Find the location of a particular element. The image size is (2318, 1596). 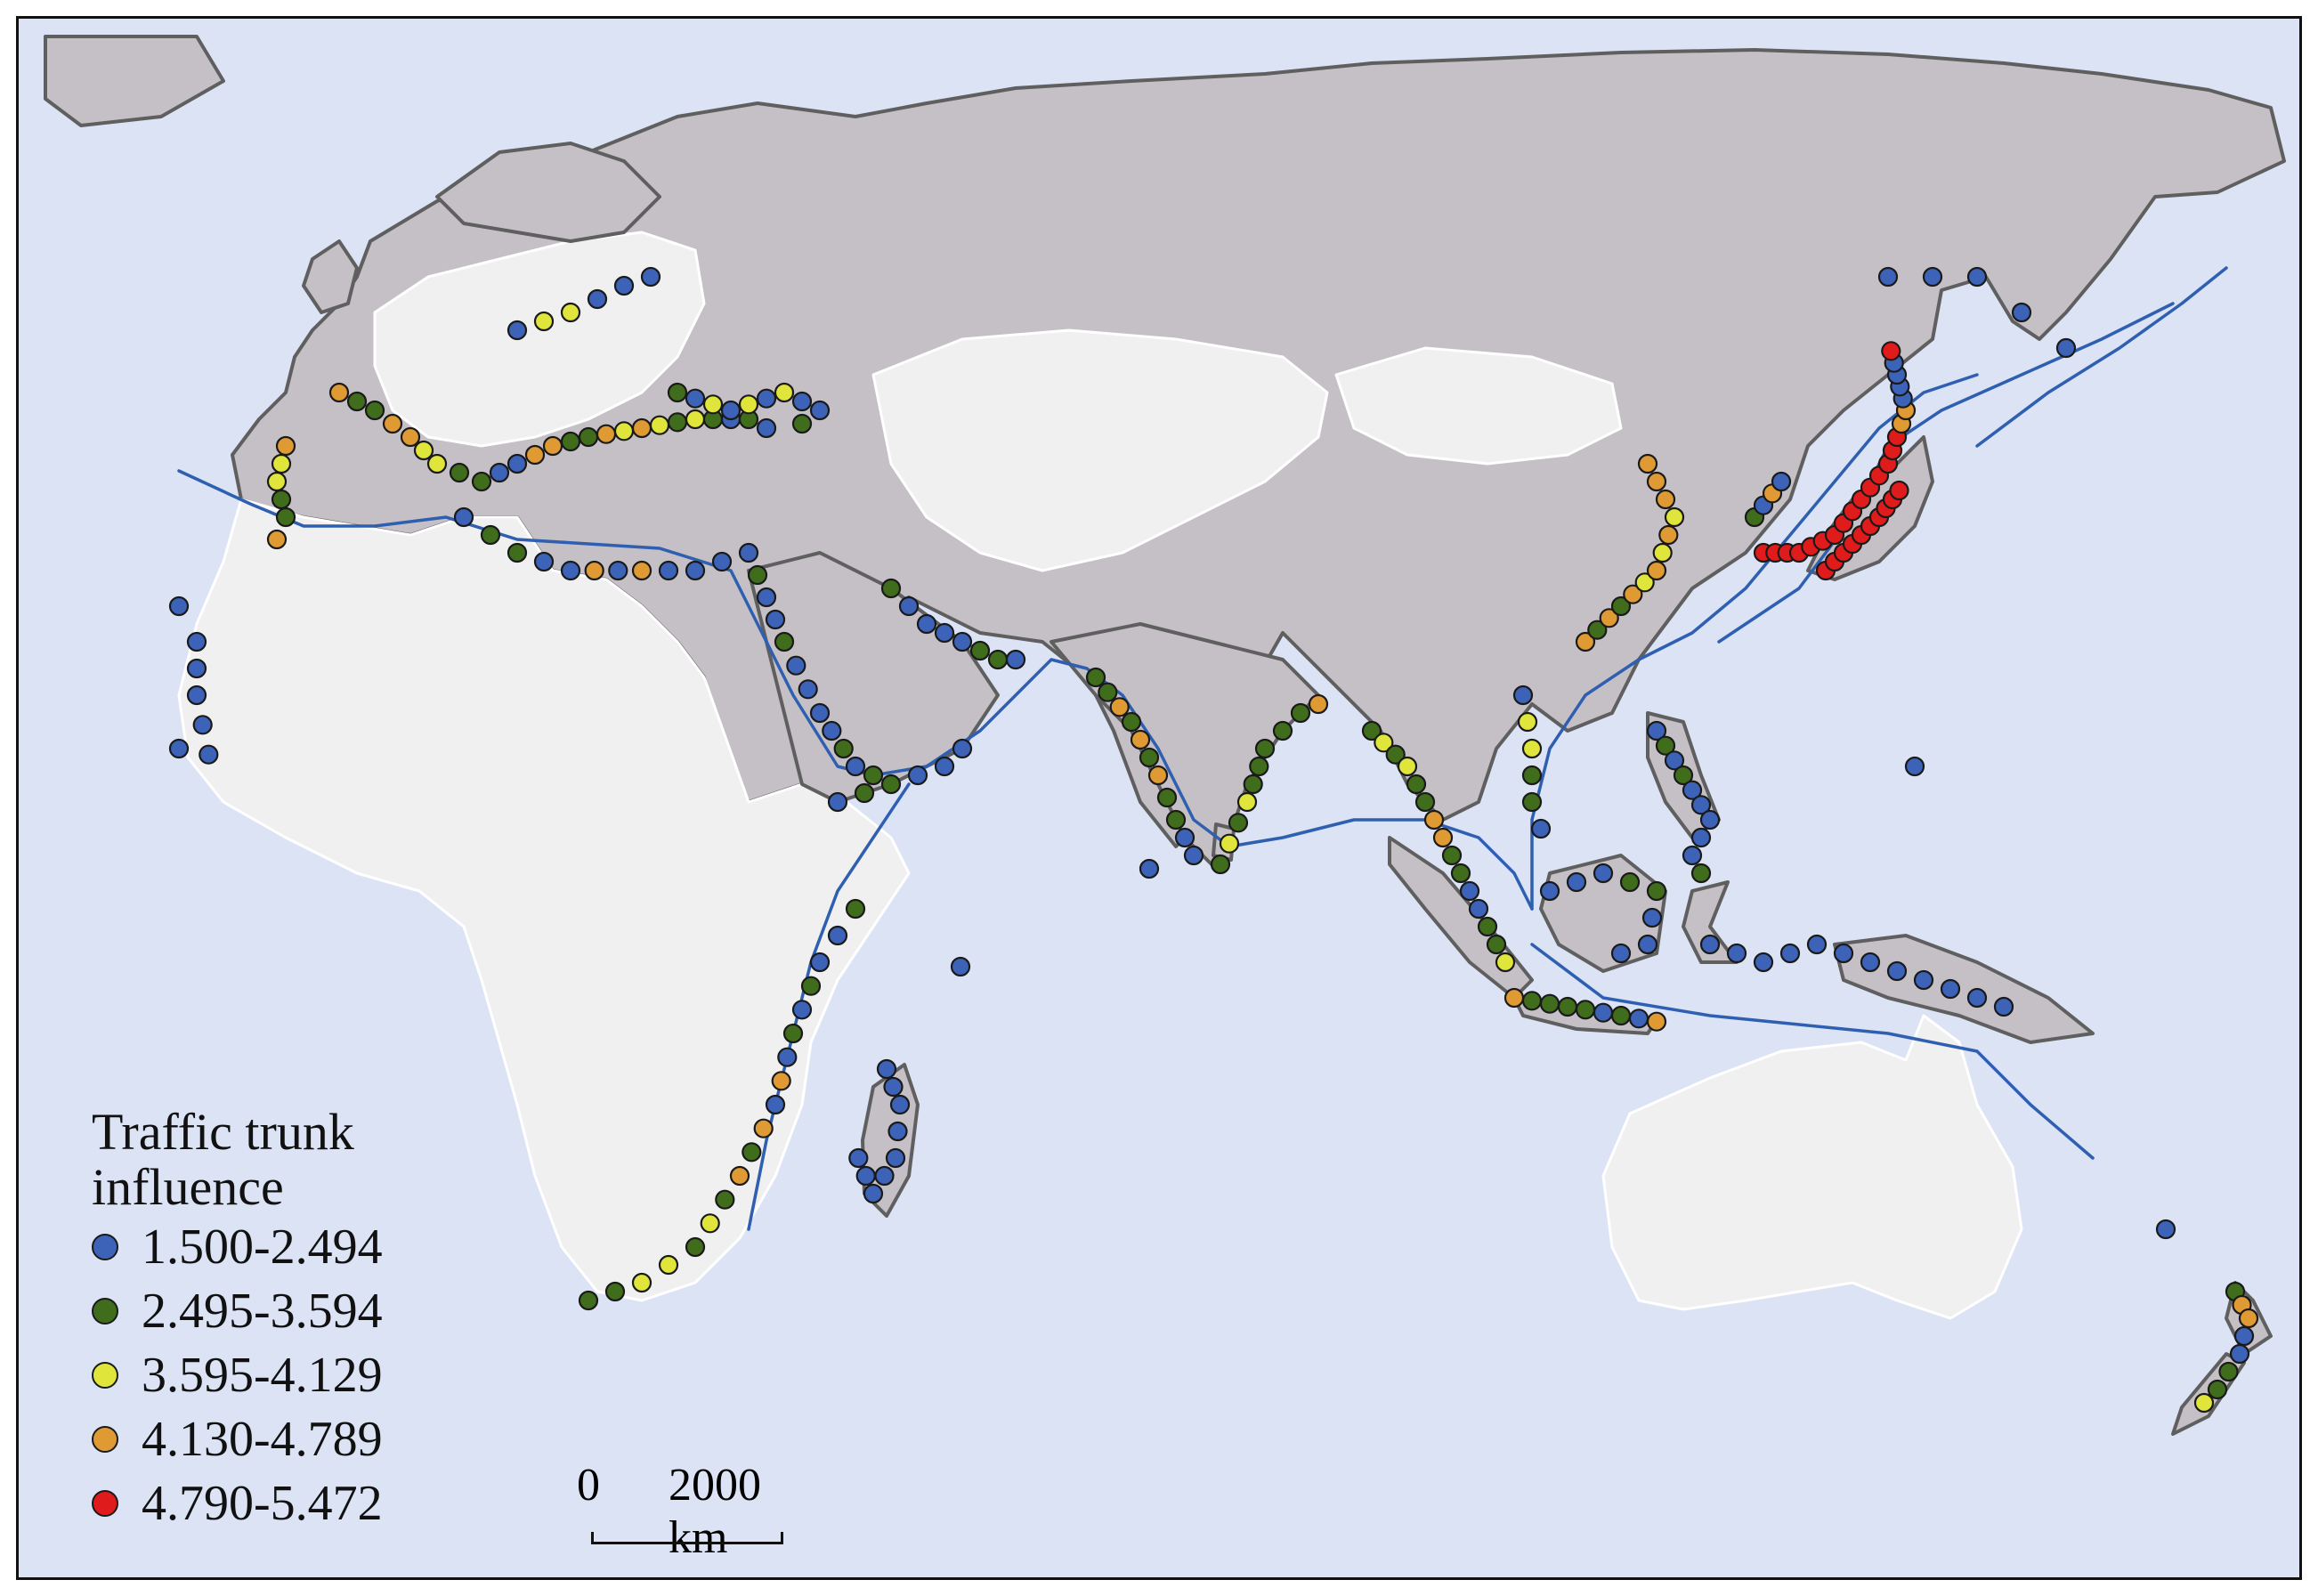

legend-label-2: 2.495-3.594 is located at coordinates (263, 1311).